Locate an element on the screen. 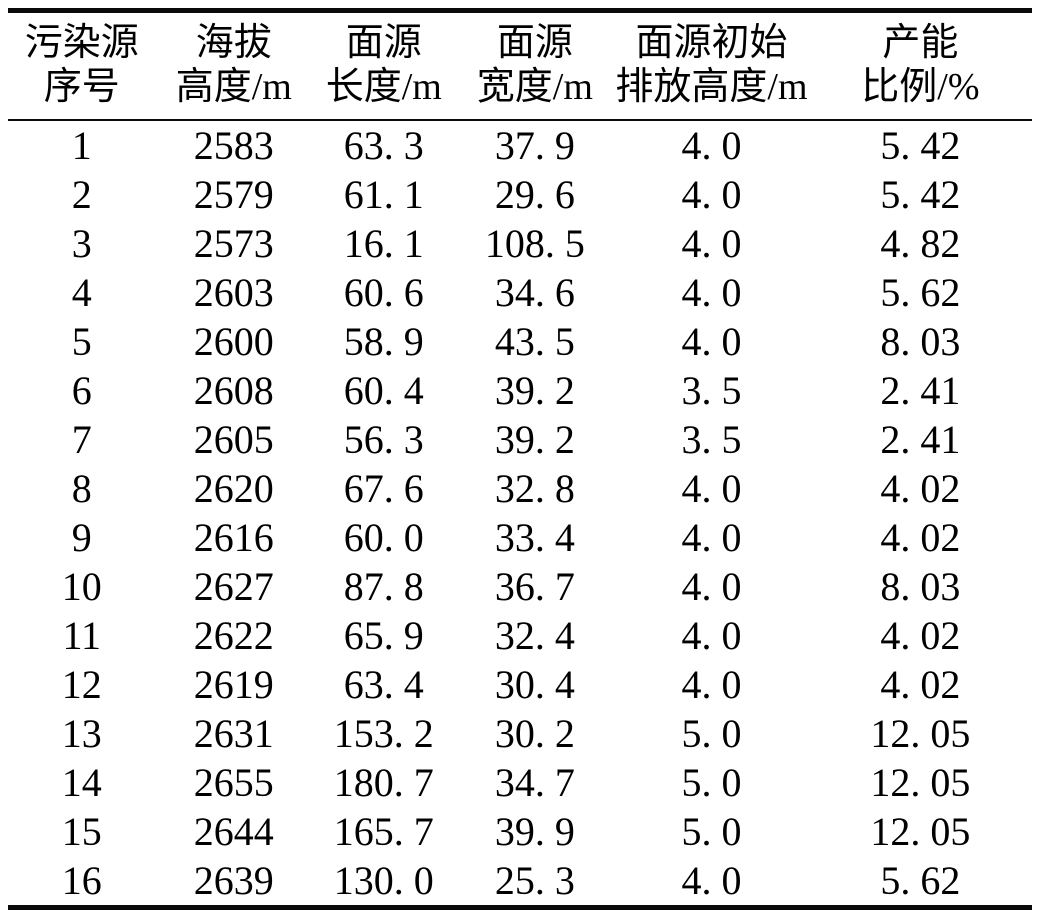  cell-source-id: 7 is located at coordinates (81, 439).